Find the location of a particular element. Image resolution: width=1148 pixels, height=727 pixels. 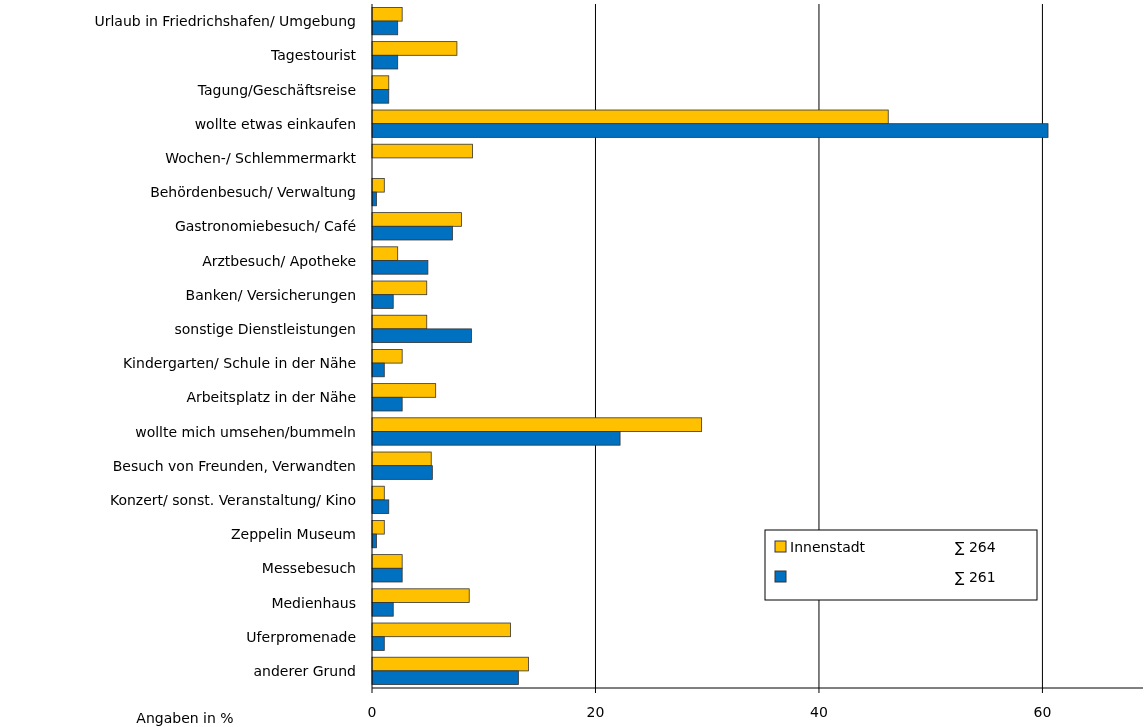

y-tick-label: Konzert/ sonst. Veranstaltung/ Kino is located at coordinates (232, 499).